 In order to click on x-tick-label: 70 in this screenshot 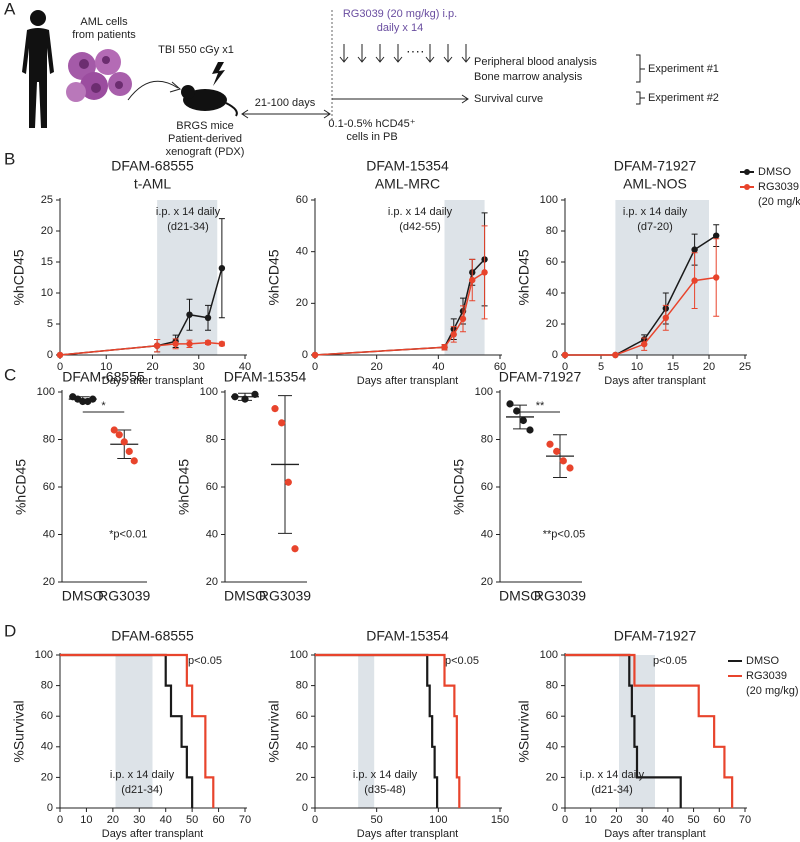, I will do `click(245, 820)`.